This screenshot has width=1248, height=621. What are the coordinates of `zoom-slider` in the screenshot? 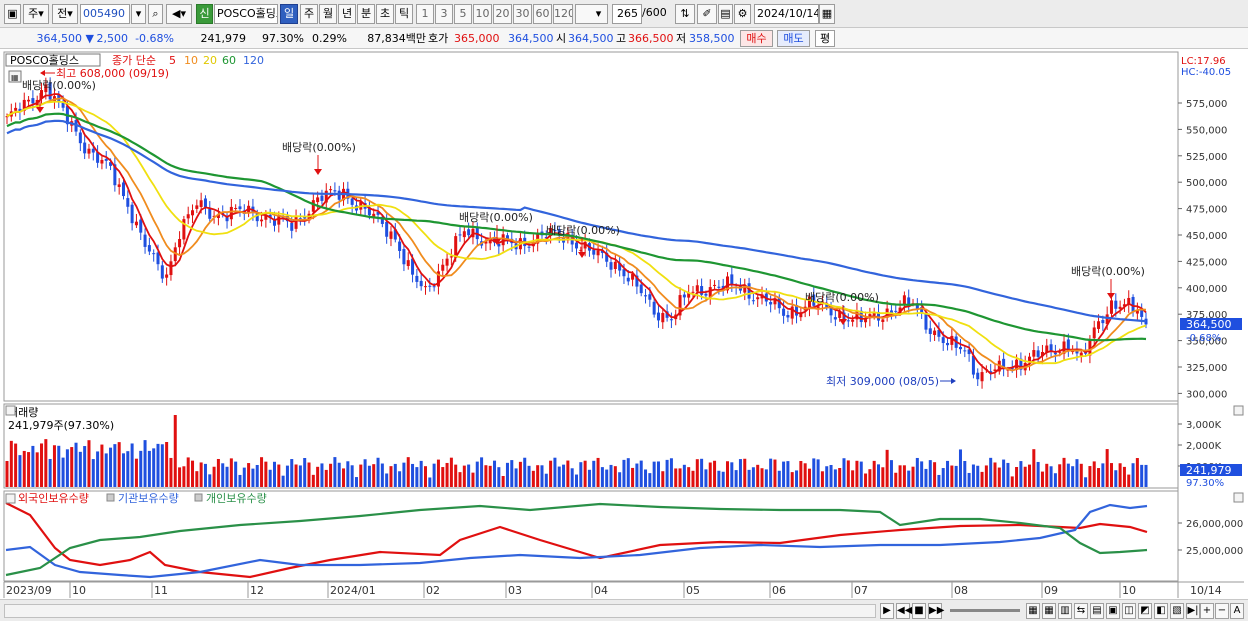 It's located at (985, 610).